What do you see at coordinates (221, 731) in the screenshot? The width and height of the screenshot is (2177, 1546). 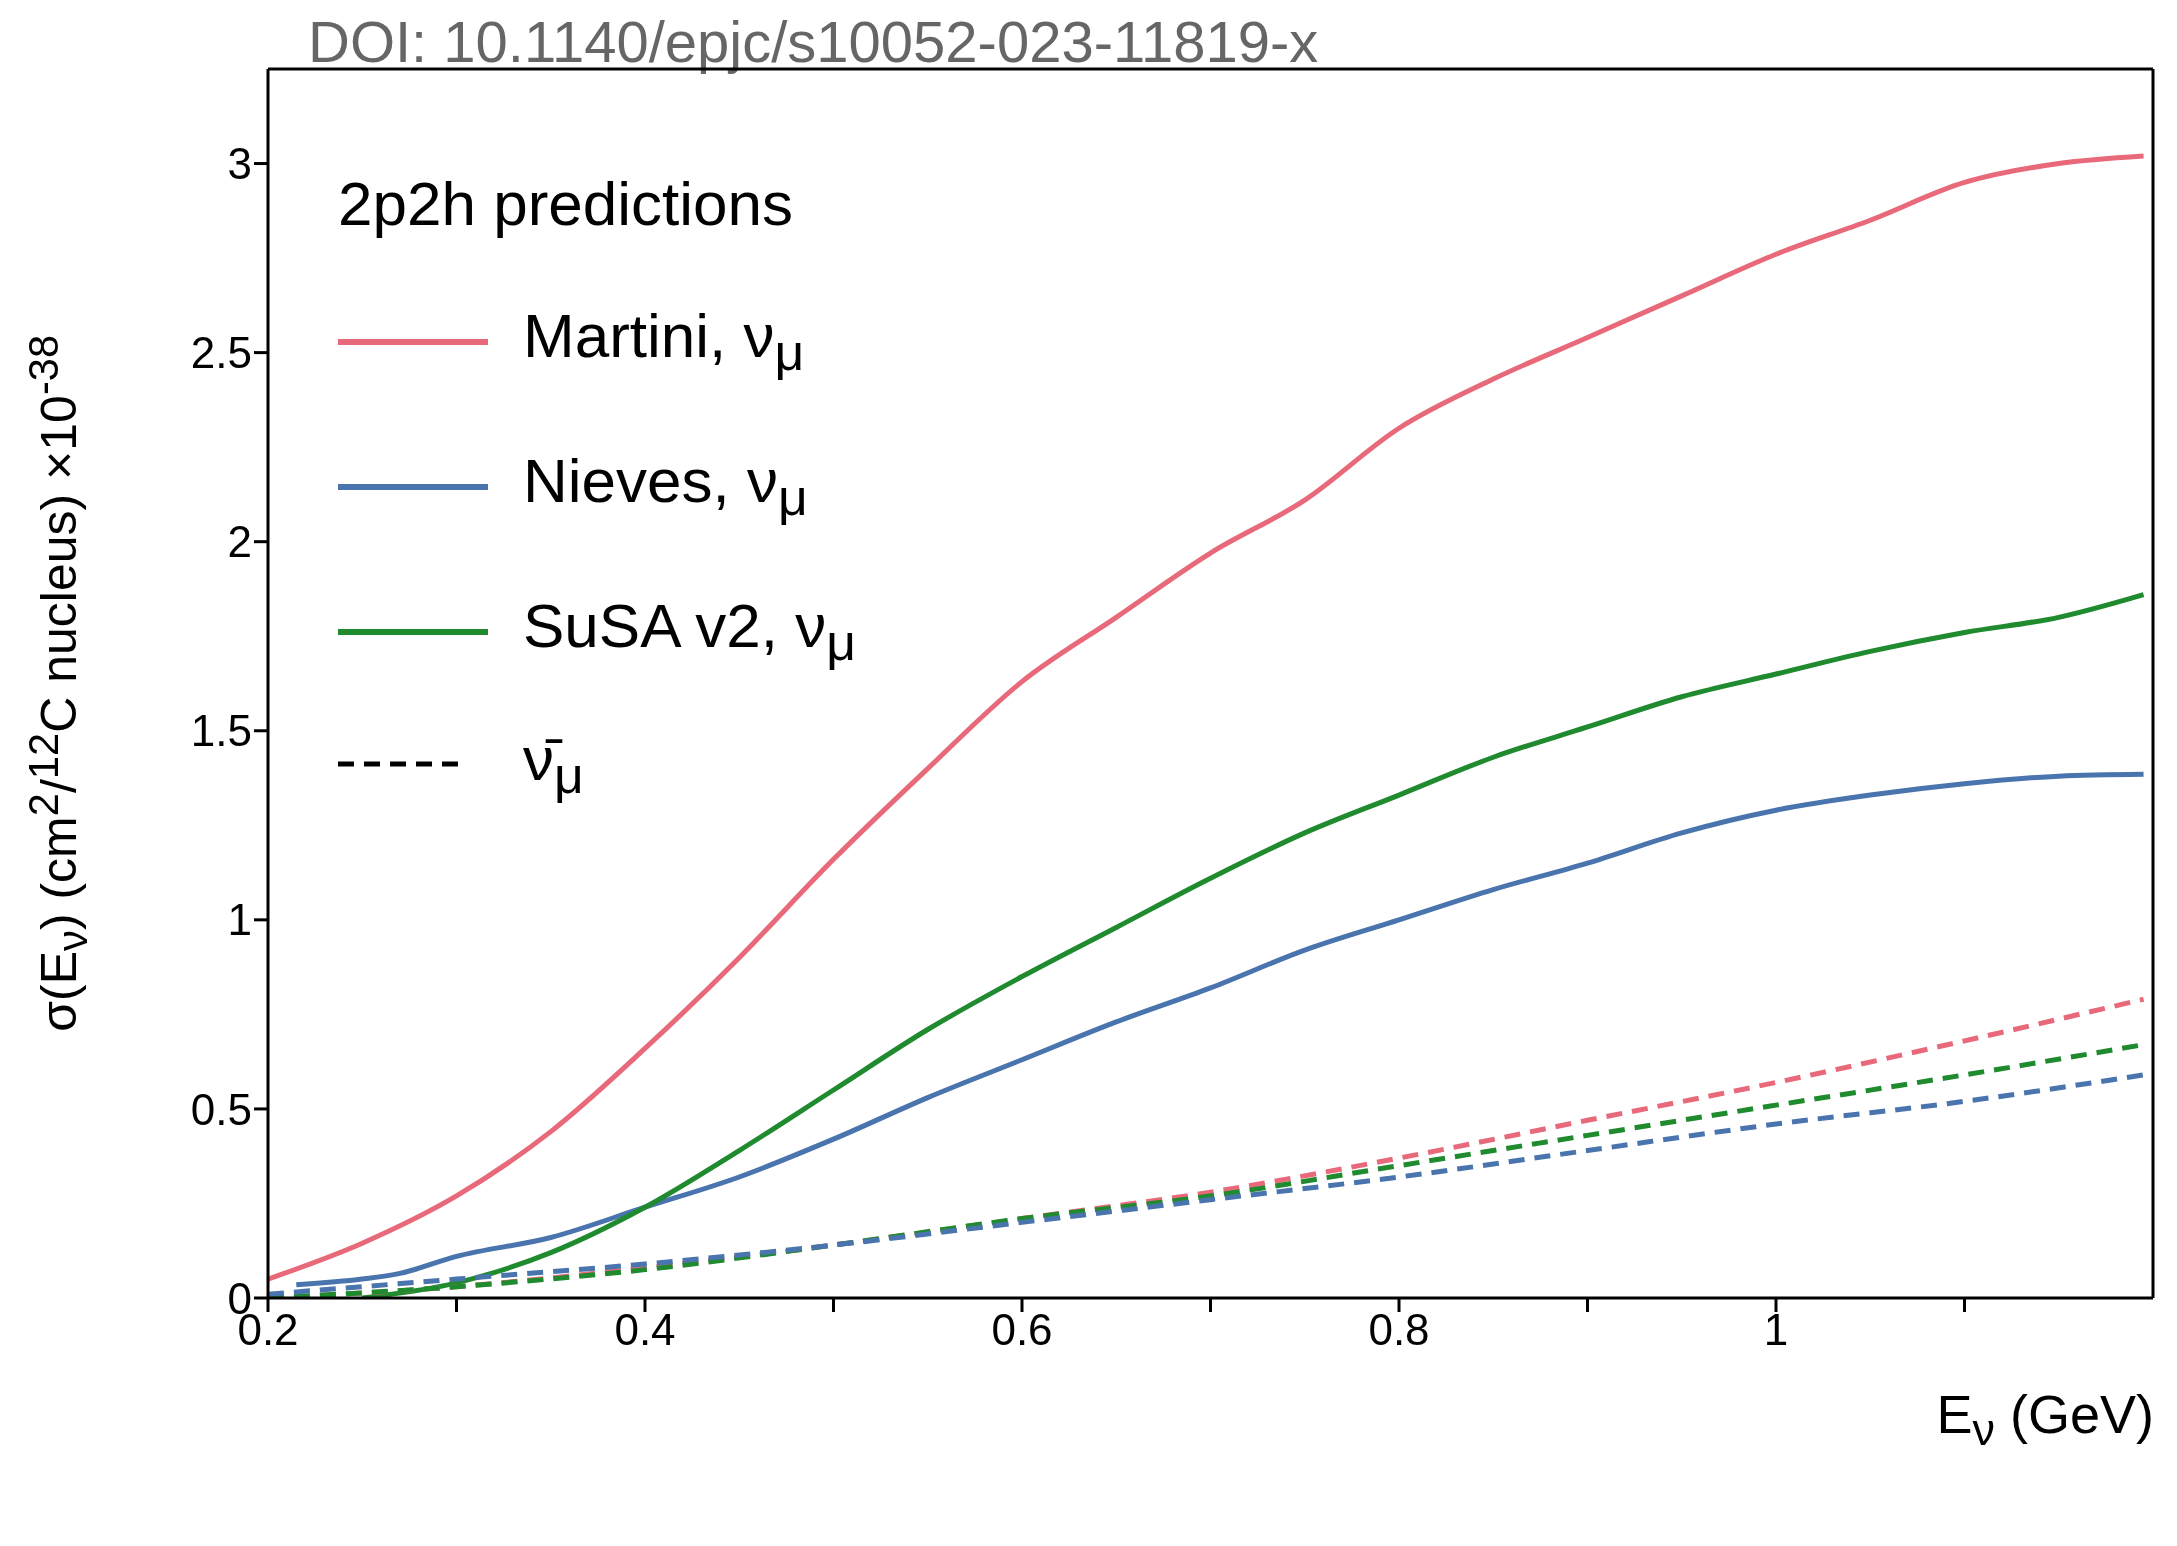 I see `y-tick-label: 1.5` at bounding box center [221, 731].